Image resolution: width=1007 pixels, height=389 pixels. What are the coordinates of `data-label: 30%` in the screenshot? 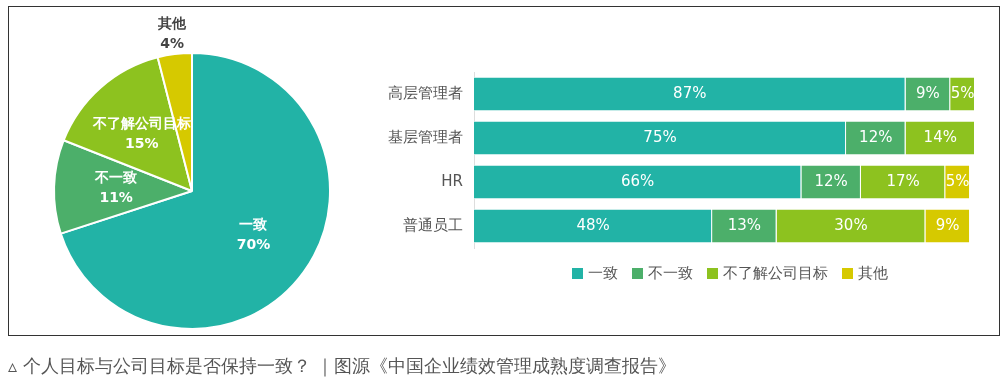 It's located at (851, 224).